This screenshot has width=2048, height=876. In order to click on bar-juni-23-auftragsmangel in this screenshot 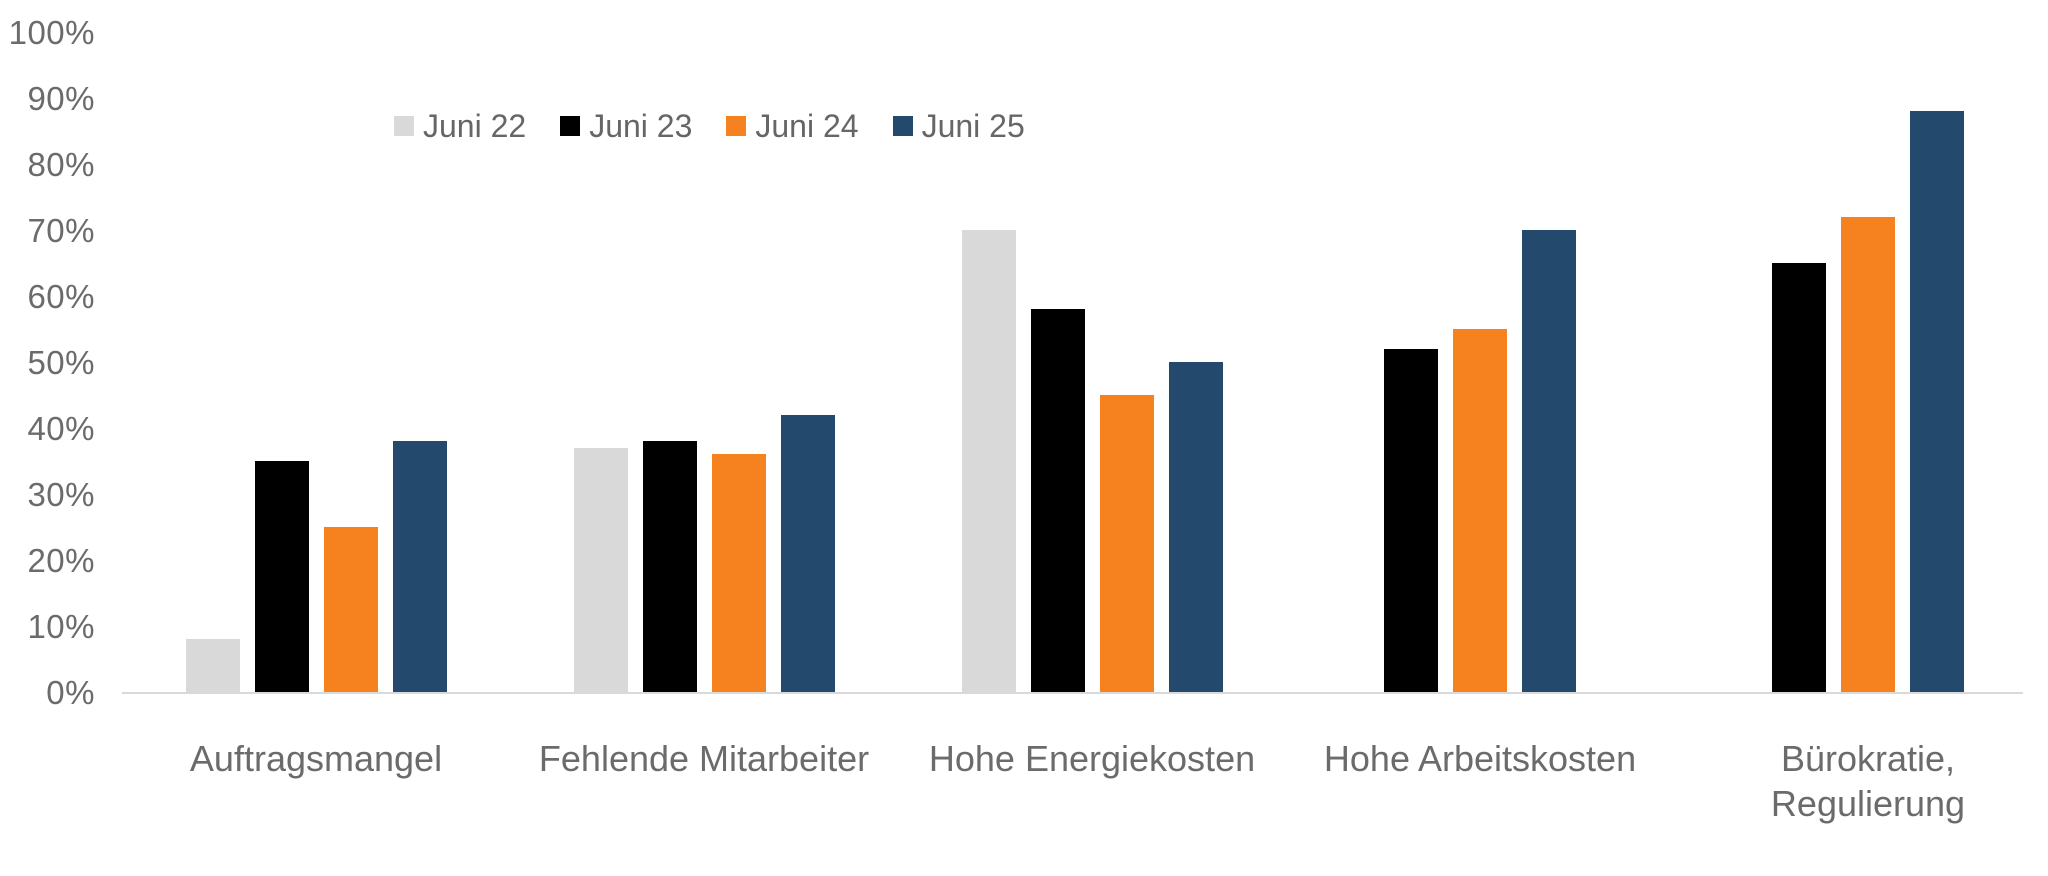, I will do `click(281, 576)`.